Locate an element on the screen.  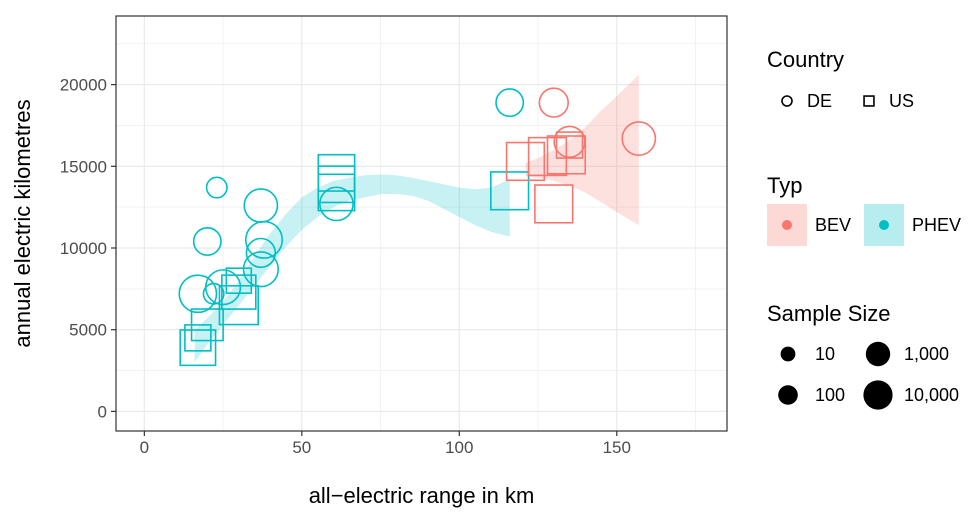
x-tick-label: 100 is located at coordinates (459, 447).